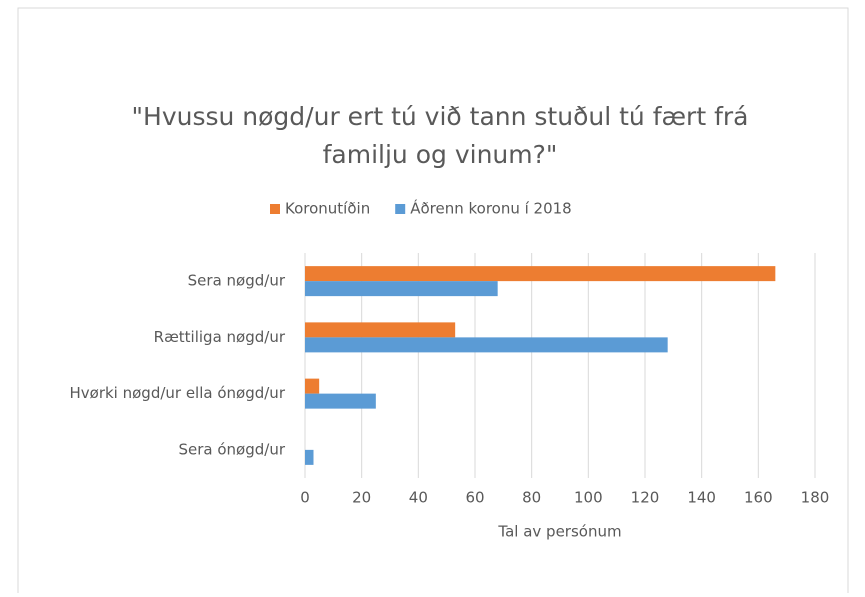 The image size is (865, 597). Describe the element at coordinates (491, 208) in the screenshot. I see `legend-label: Áðrenn koronu í 2018` at that location.